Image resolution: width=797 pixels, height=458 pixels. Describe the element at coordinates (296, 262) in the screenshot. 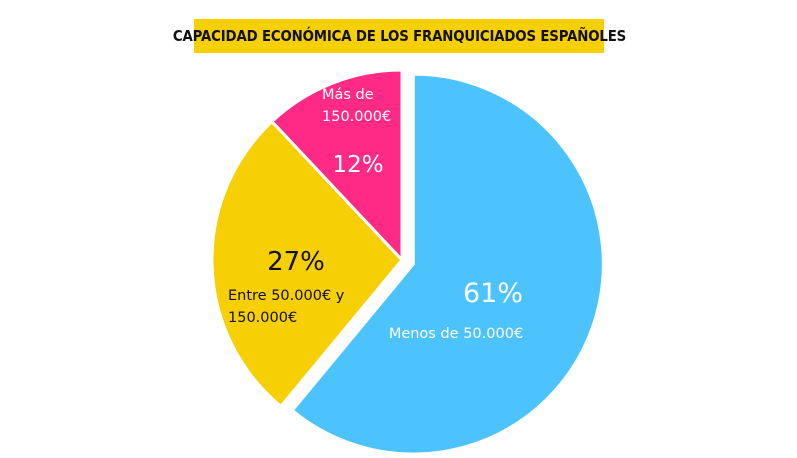

I see `slice-value-label-1: 27%` at that location.